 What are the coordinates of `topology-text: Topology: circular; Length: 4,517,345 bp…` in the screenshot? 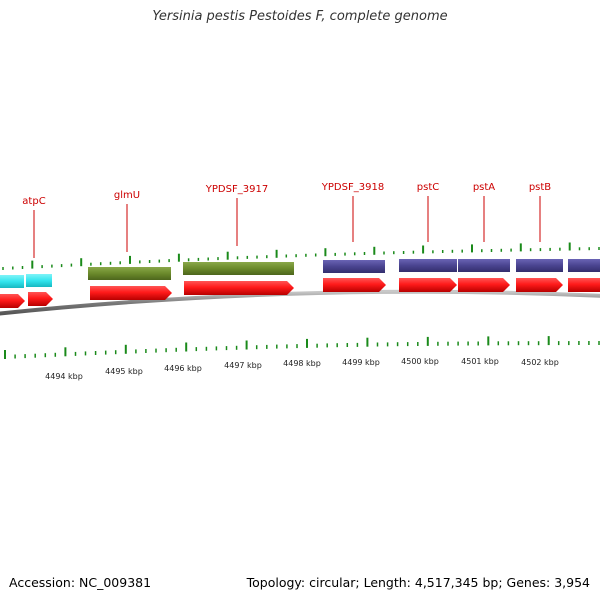 It's located at (418, 582).